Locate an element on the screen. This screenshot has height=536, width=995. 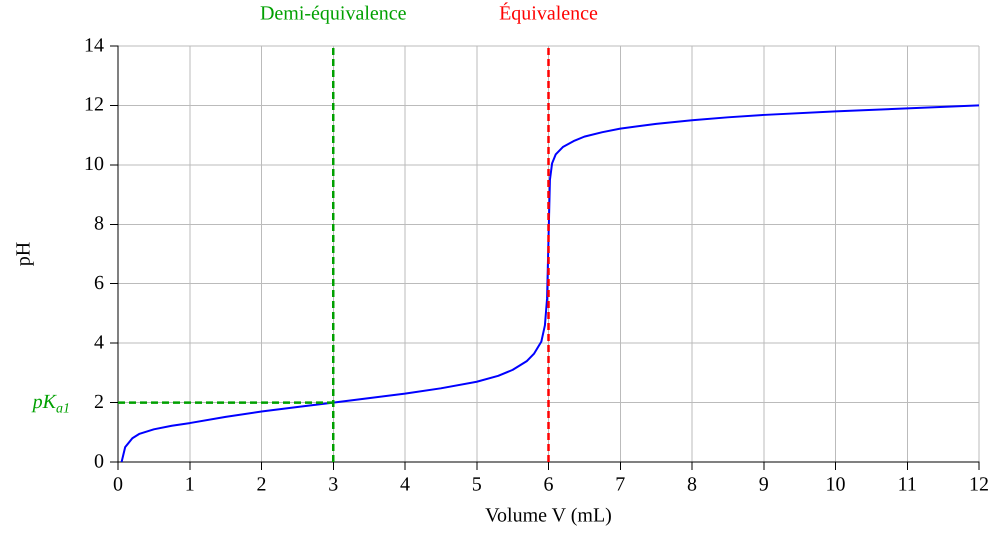
x-tick-label: 1 is located at coordinates (189, 484).